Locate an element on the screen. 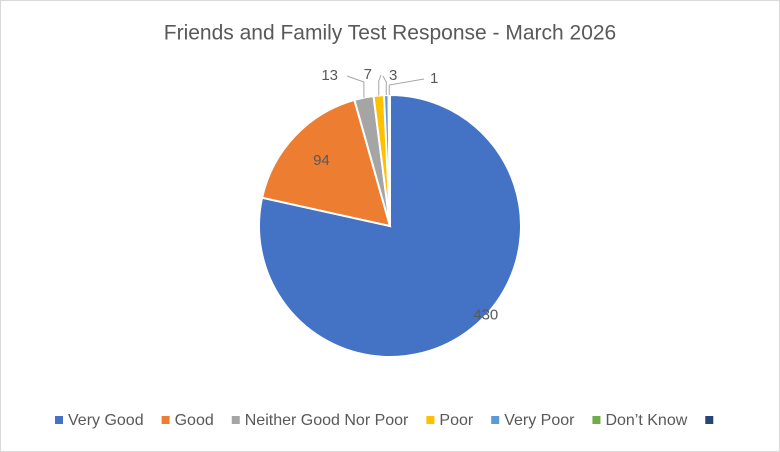 The height and width of the screenshot is (452, 780). legend-label: Very Poor is located at coordinates (539, 420).